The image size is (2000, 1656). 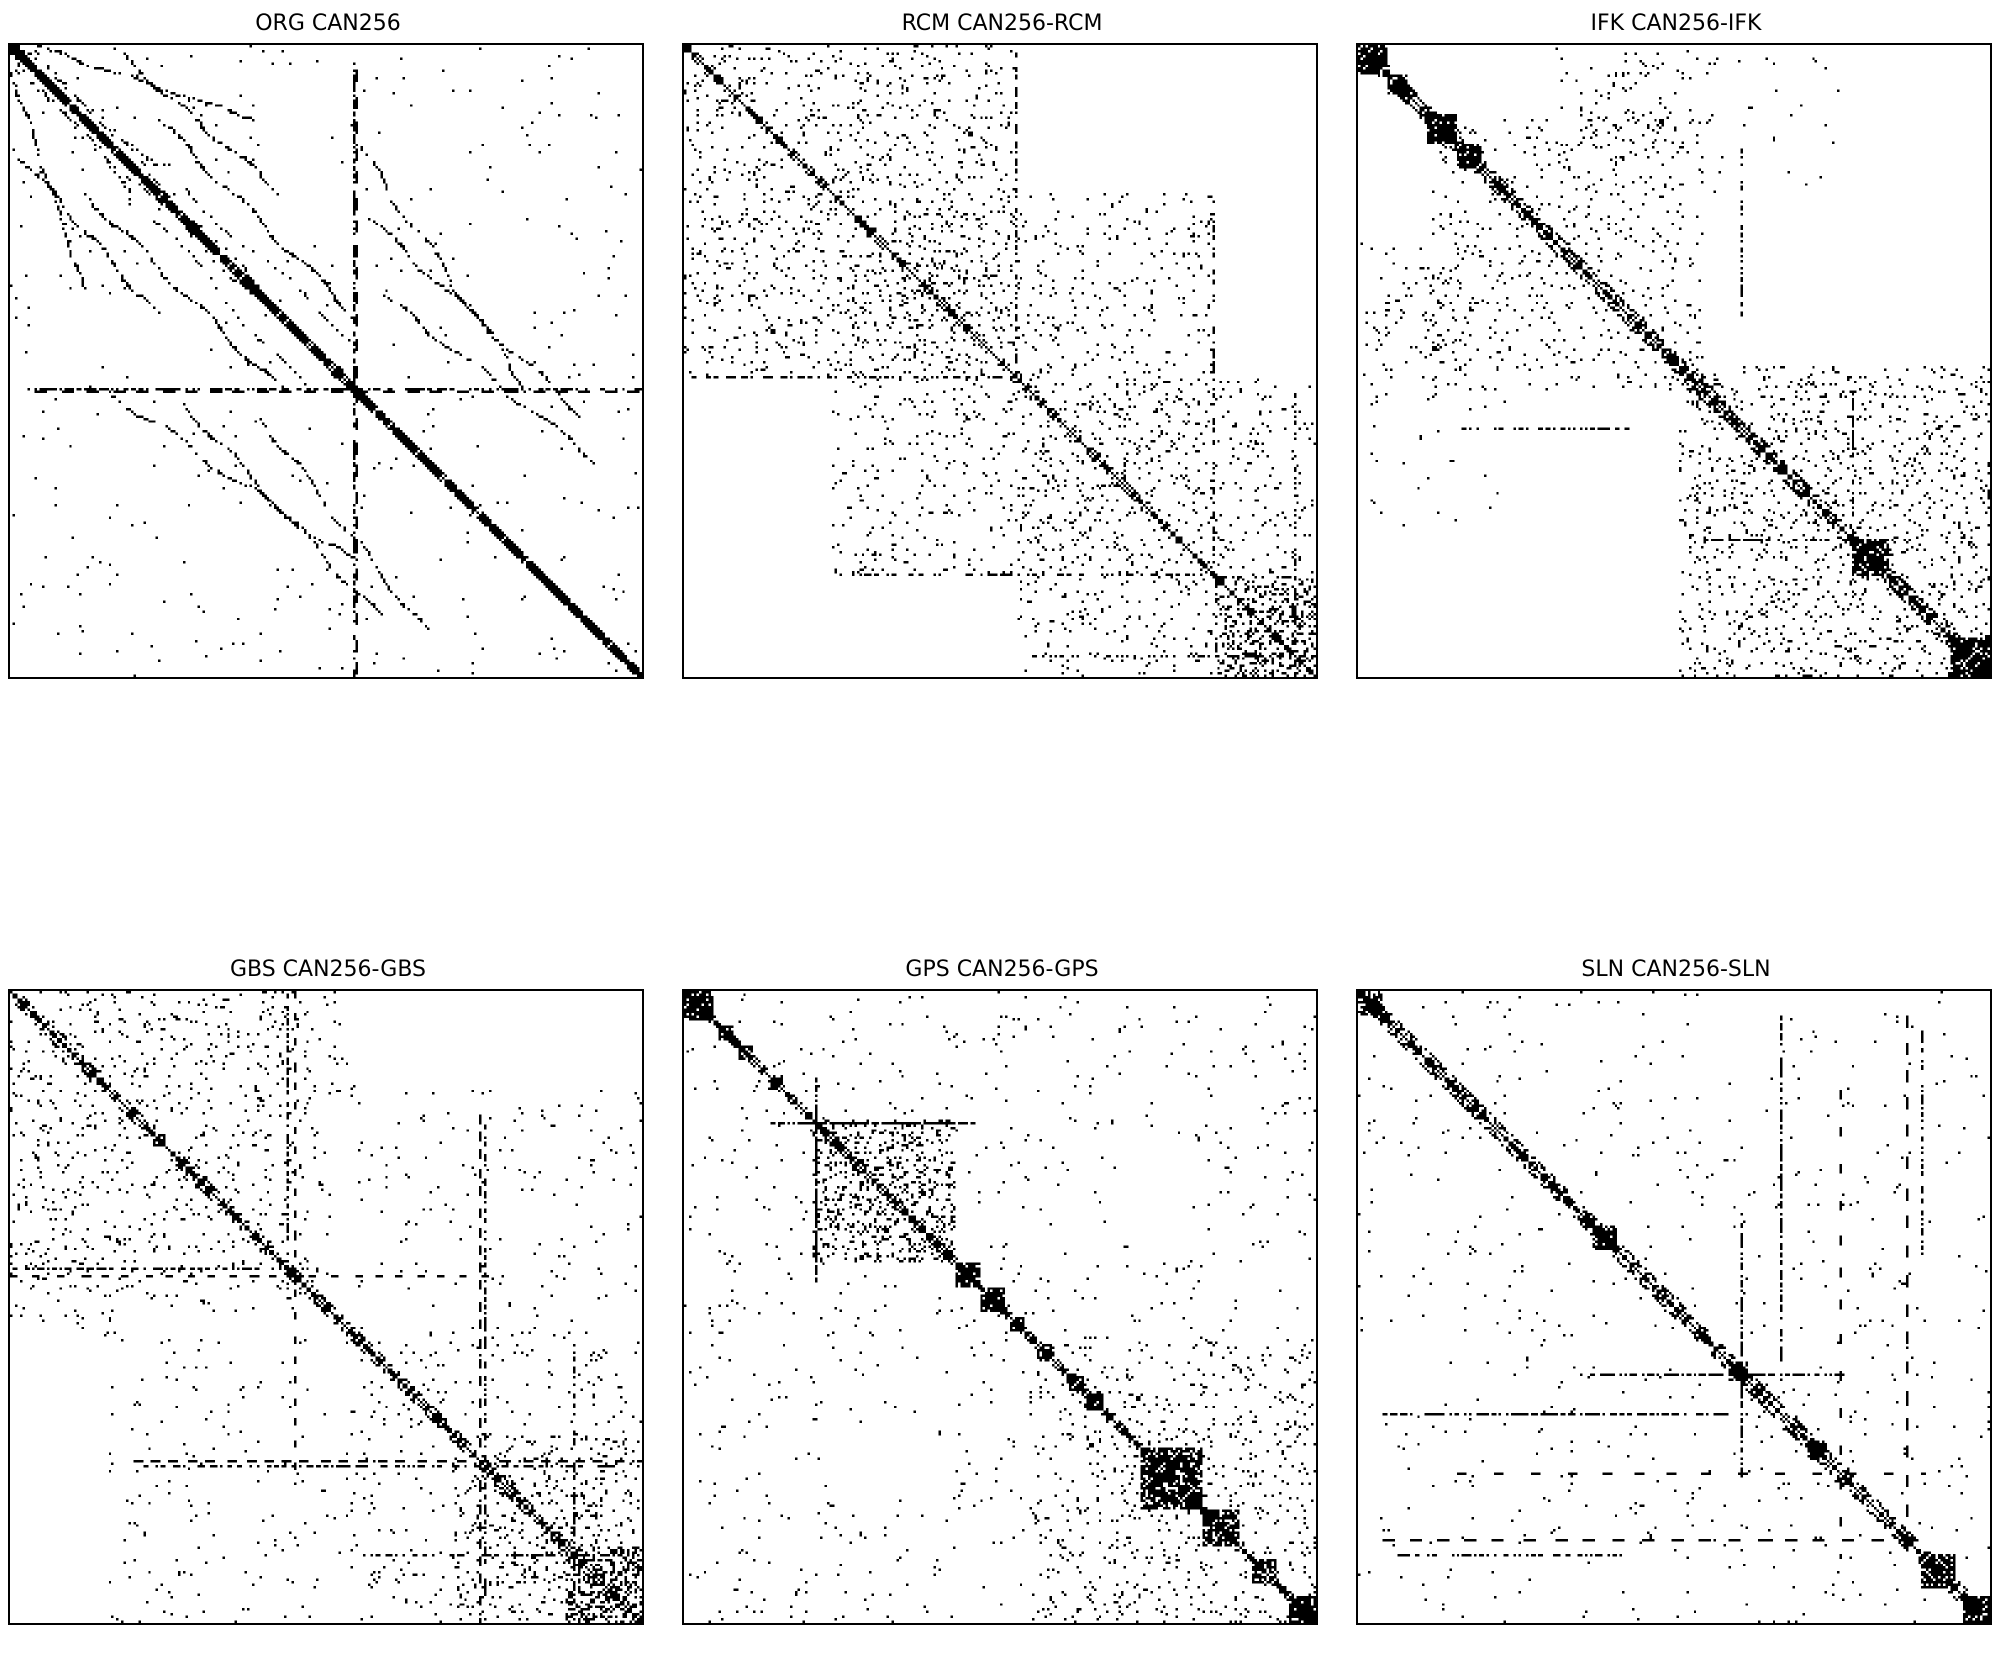 I want to click on chart-title: GPS CAN256-GPS, so click(x=1002, y=969).